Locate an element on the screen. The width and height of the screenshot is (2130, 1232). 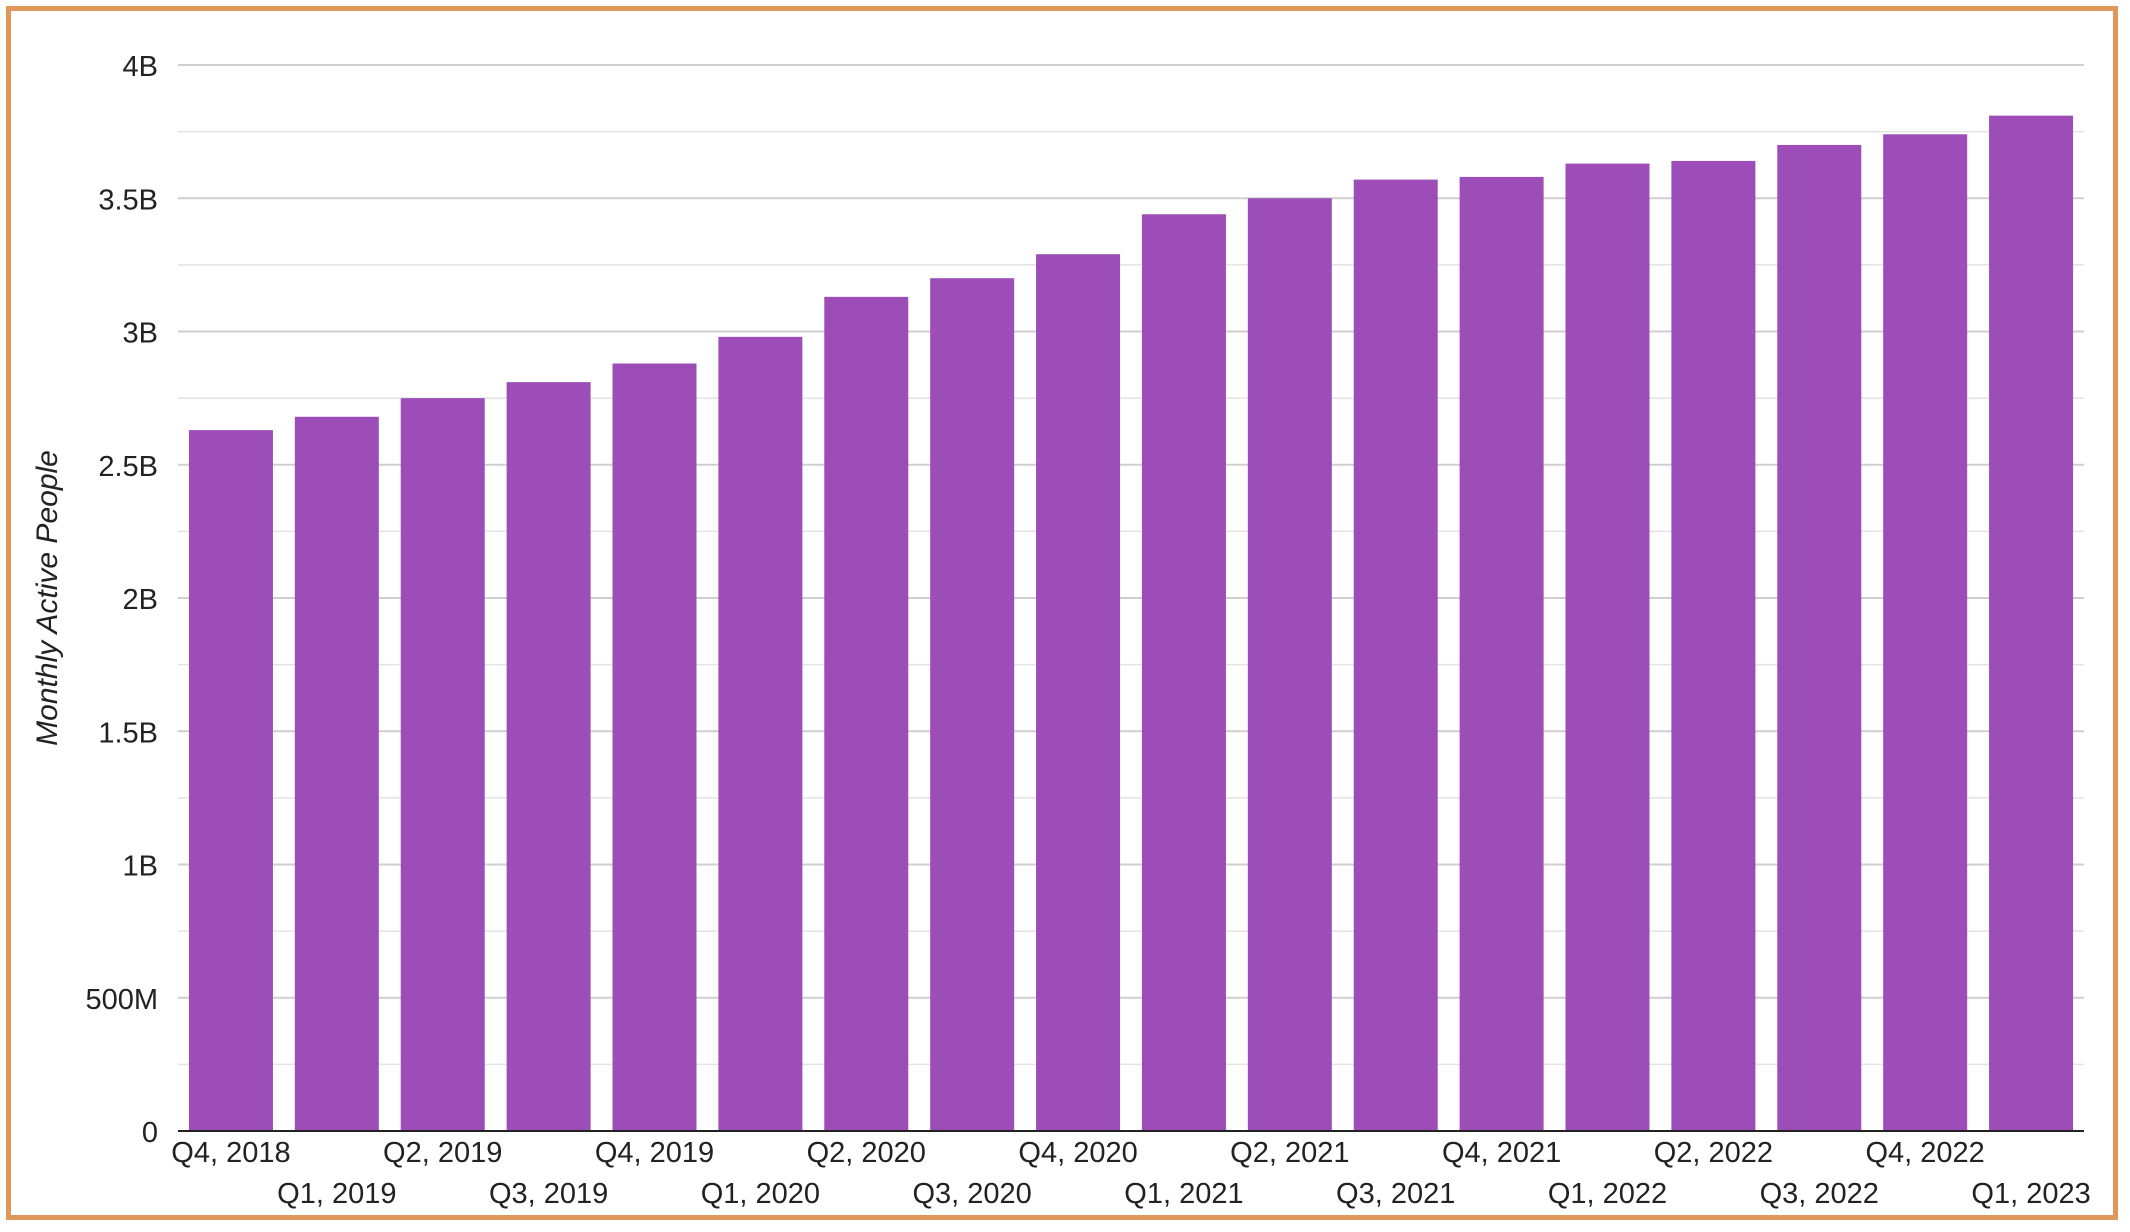
y-tick-label: 3B is located at coordinates (140, 334).